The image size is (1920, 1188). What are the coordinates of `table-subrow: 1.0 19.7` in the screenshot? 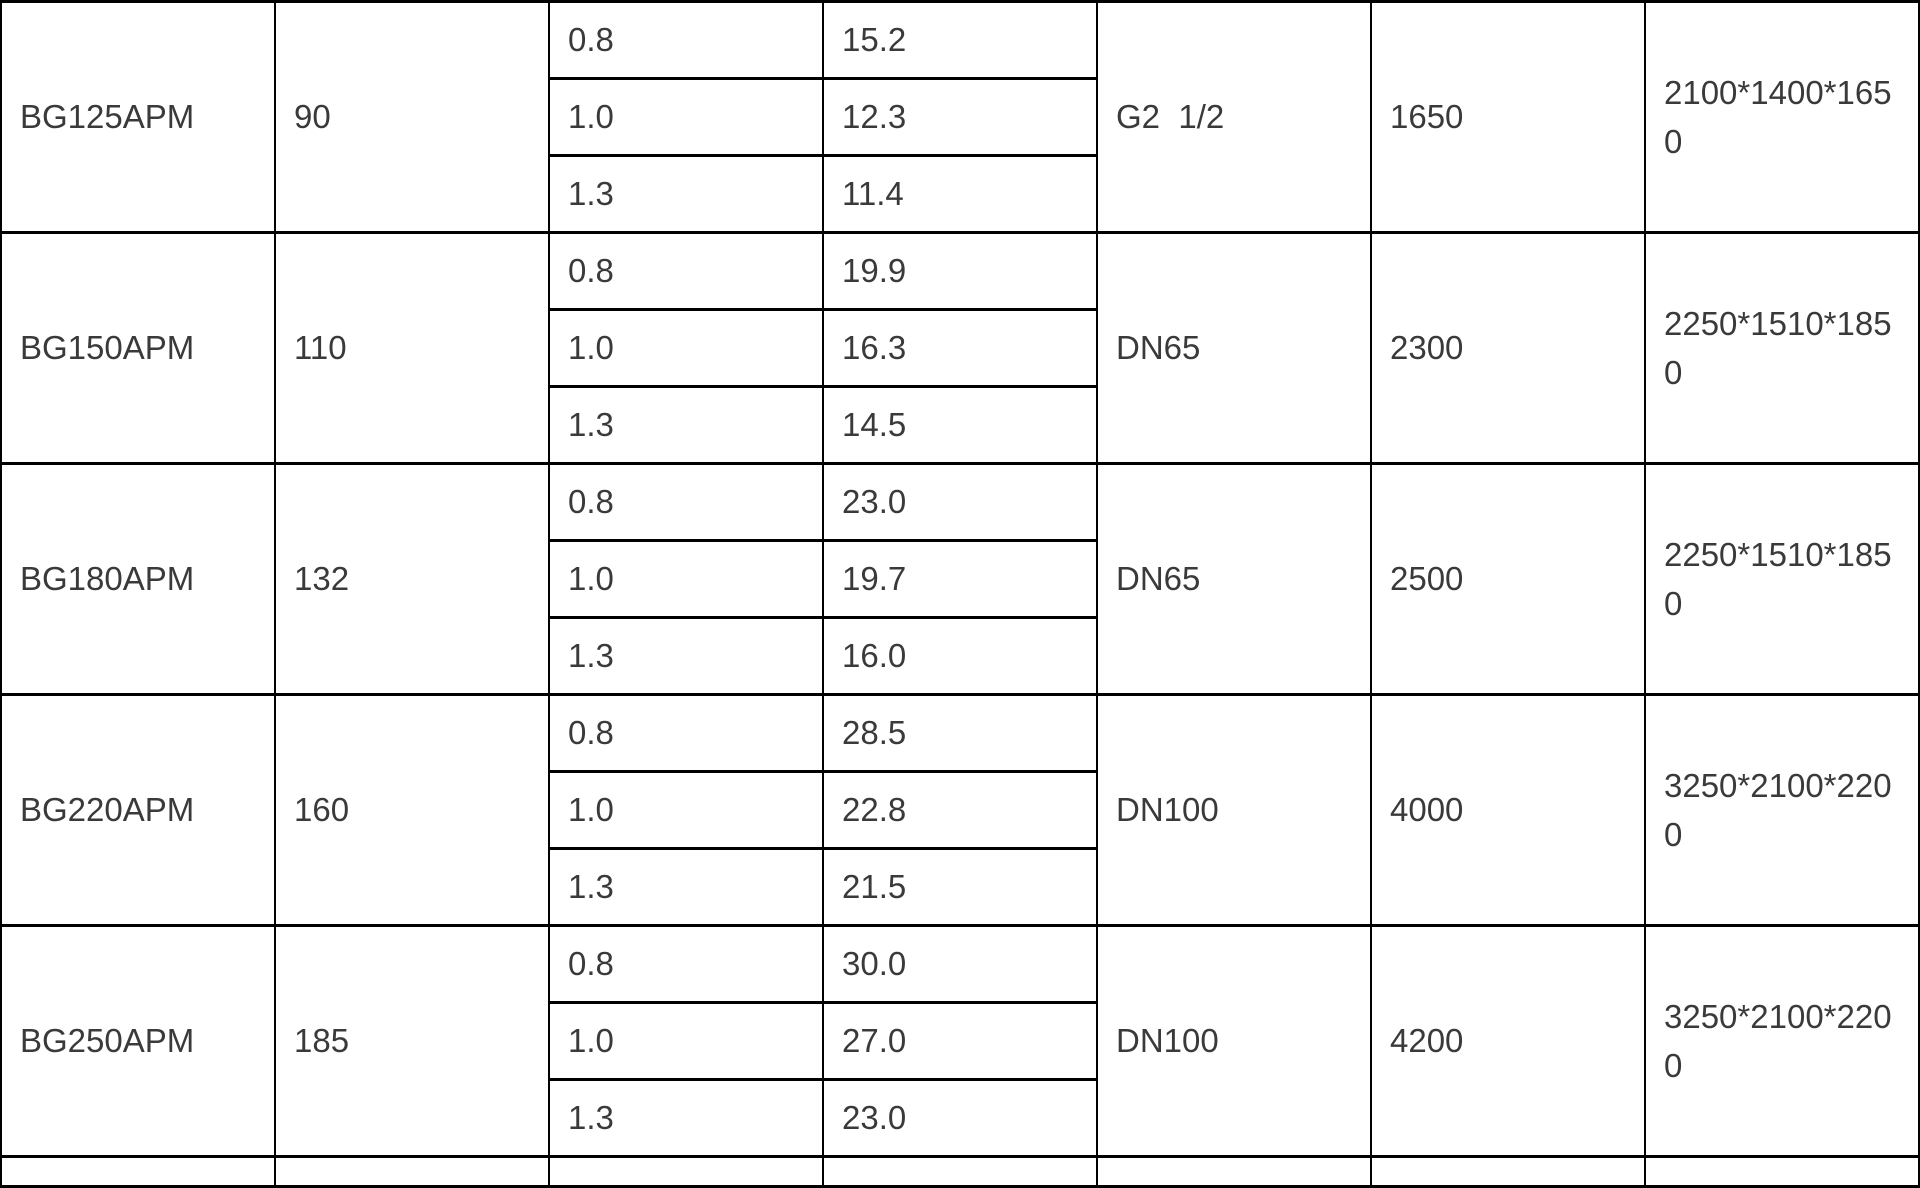 It's located at (960, 579).